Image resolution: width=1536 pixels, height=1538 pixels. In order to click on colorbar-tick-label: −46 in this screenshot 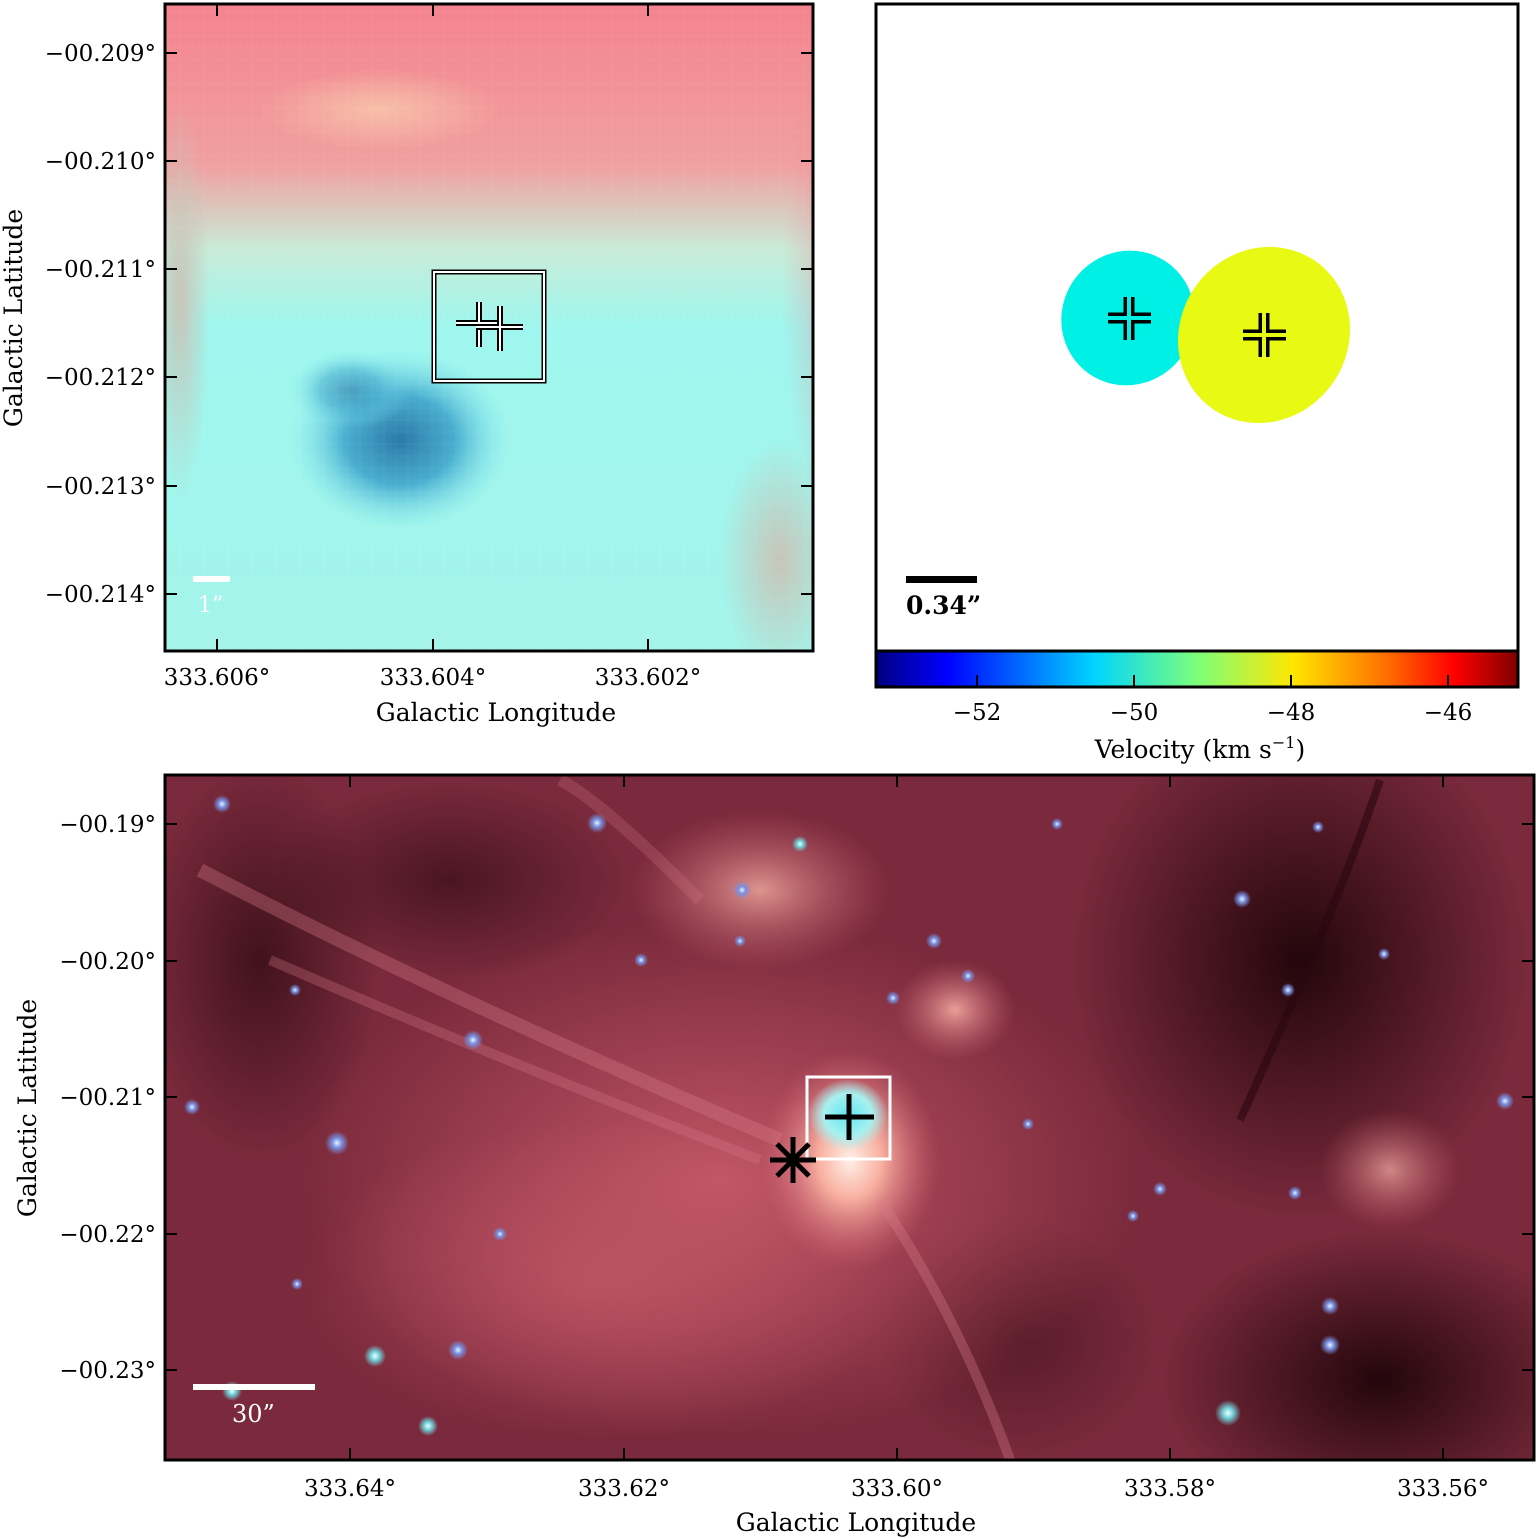, I will do `click(1448, 713)`.